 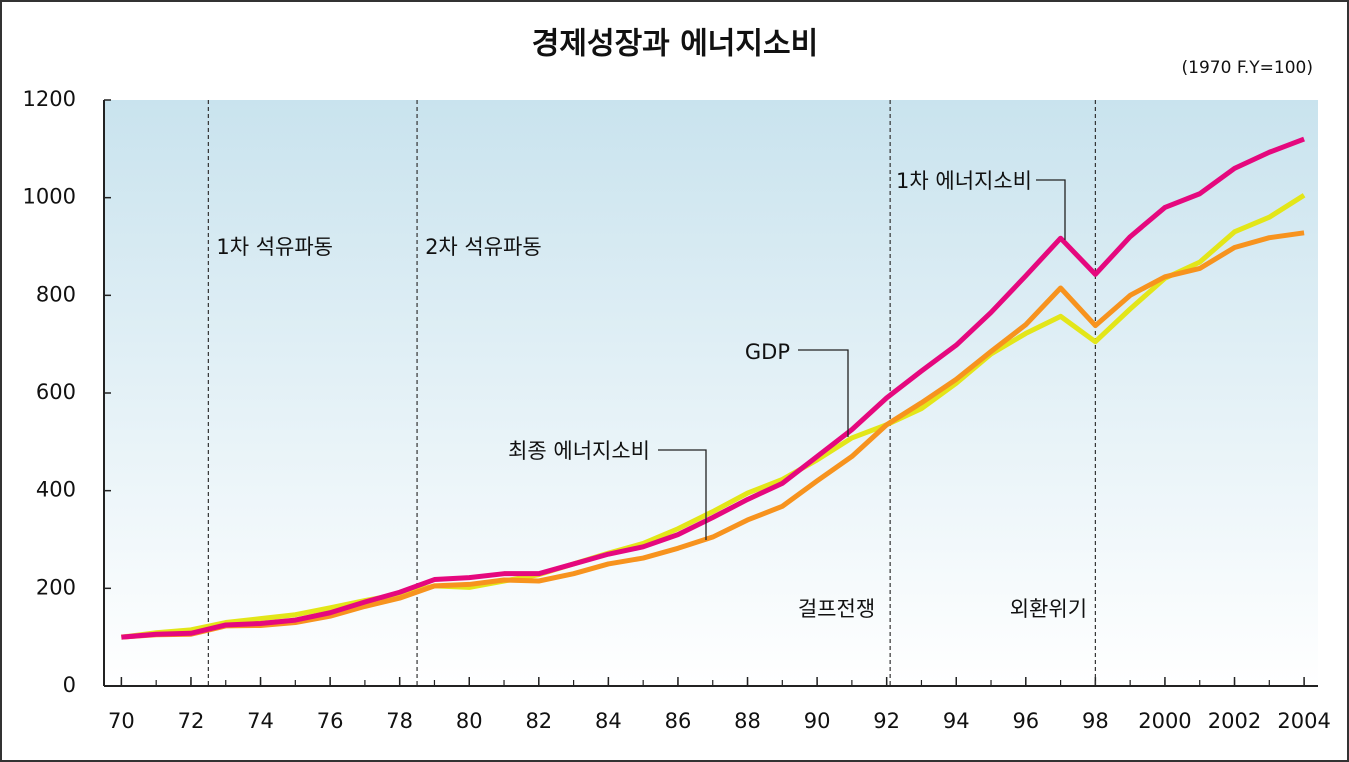 What do you see at coordinates (579, 451) in the screenshot?
I see `series-label: 최종 에너지소비` at bounding box center [579, 451].